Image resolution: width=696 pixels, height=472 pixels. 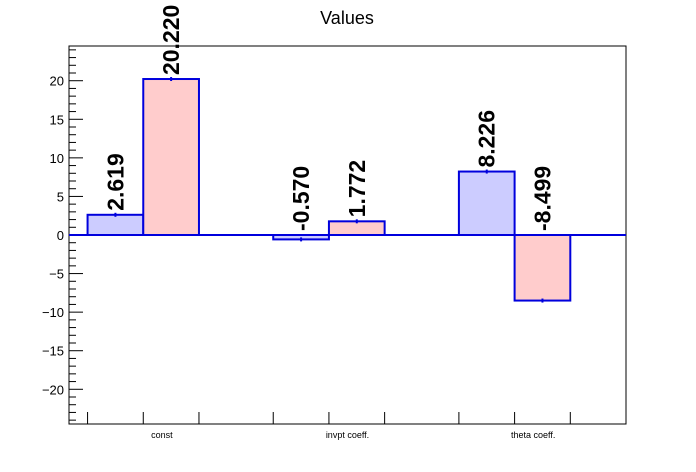 I want to click on y-tick-label: −5, so click(x=56, y=274).